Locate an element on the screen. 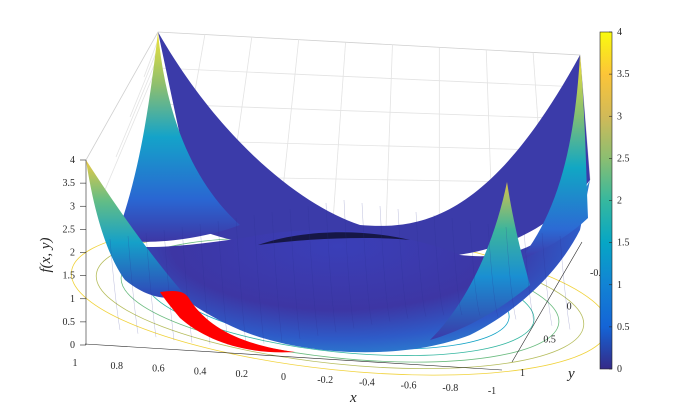  colorbar-tick-label: 2.5 is located at coordinates (623, 158).